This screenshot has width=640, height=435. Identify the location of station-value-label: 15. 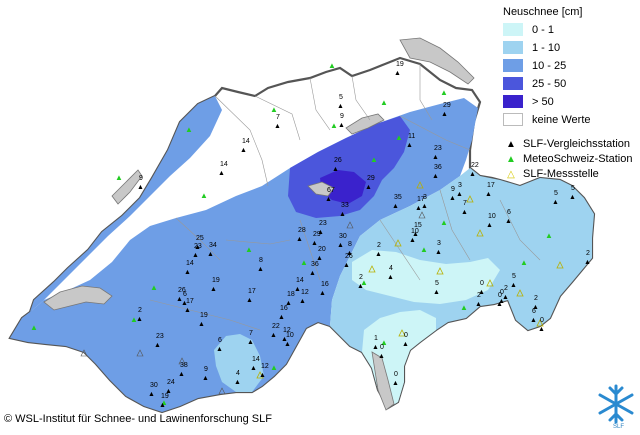
(418, 225).